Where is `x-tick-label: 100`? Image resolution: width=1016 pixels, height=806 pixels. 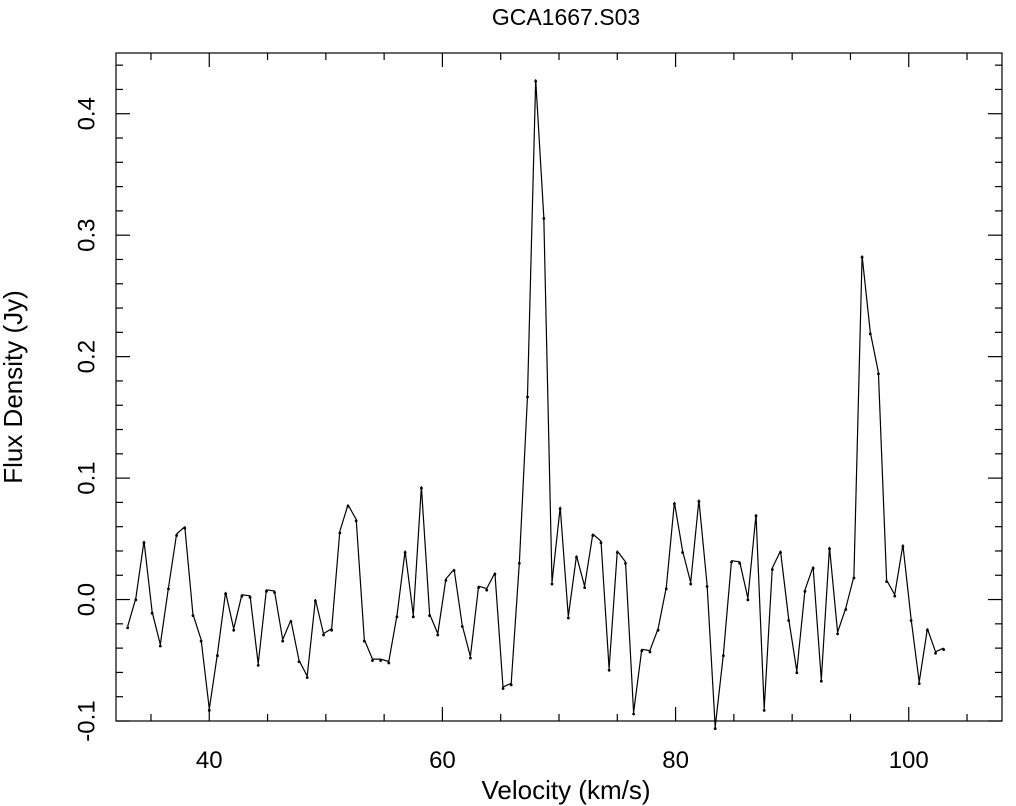 x-tick-label: 100 is located at coordinates (909, 760).